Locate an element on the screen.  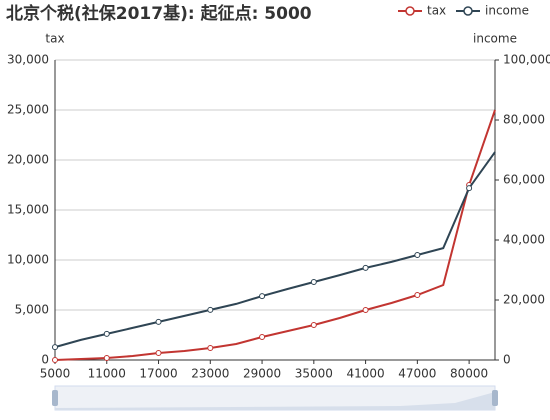
y2-tick-label: 40,000 is located at coordinates (524, 240).